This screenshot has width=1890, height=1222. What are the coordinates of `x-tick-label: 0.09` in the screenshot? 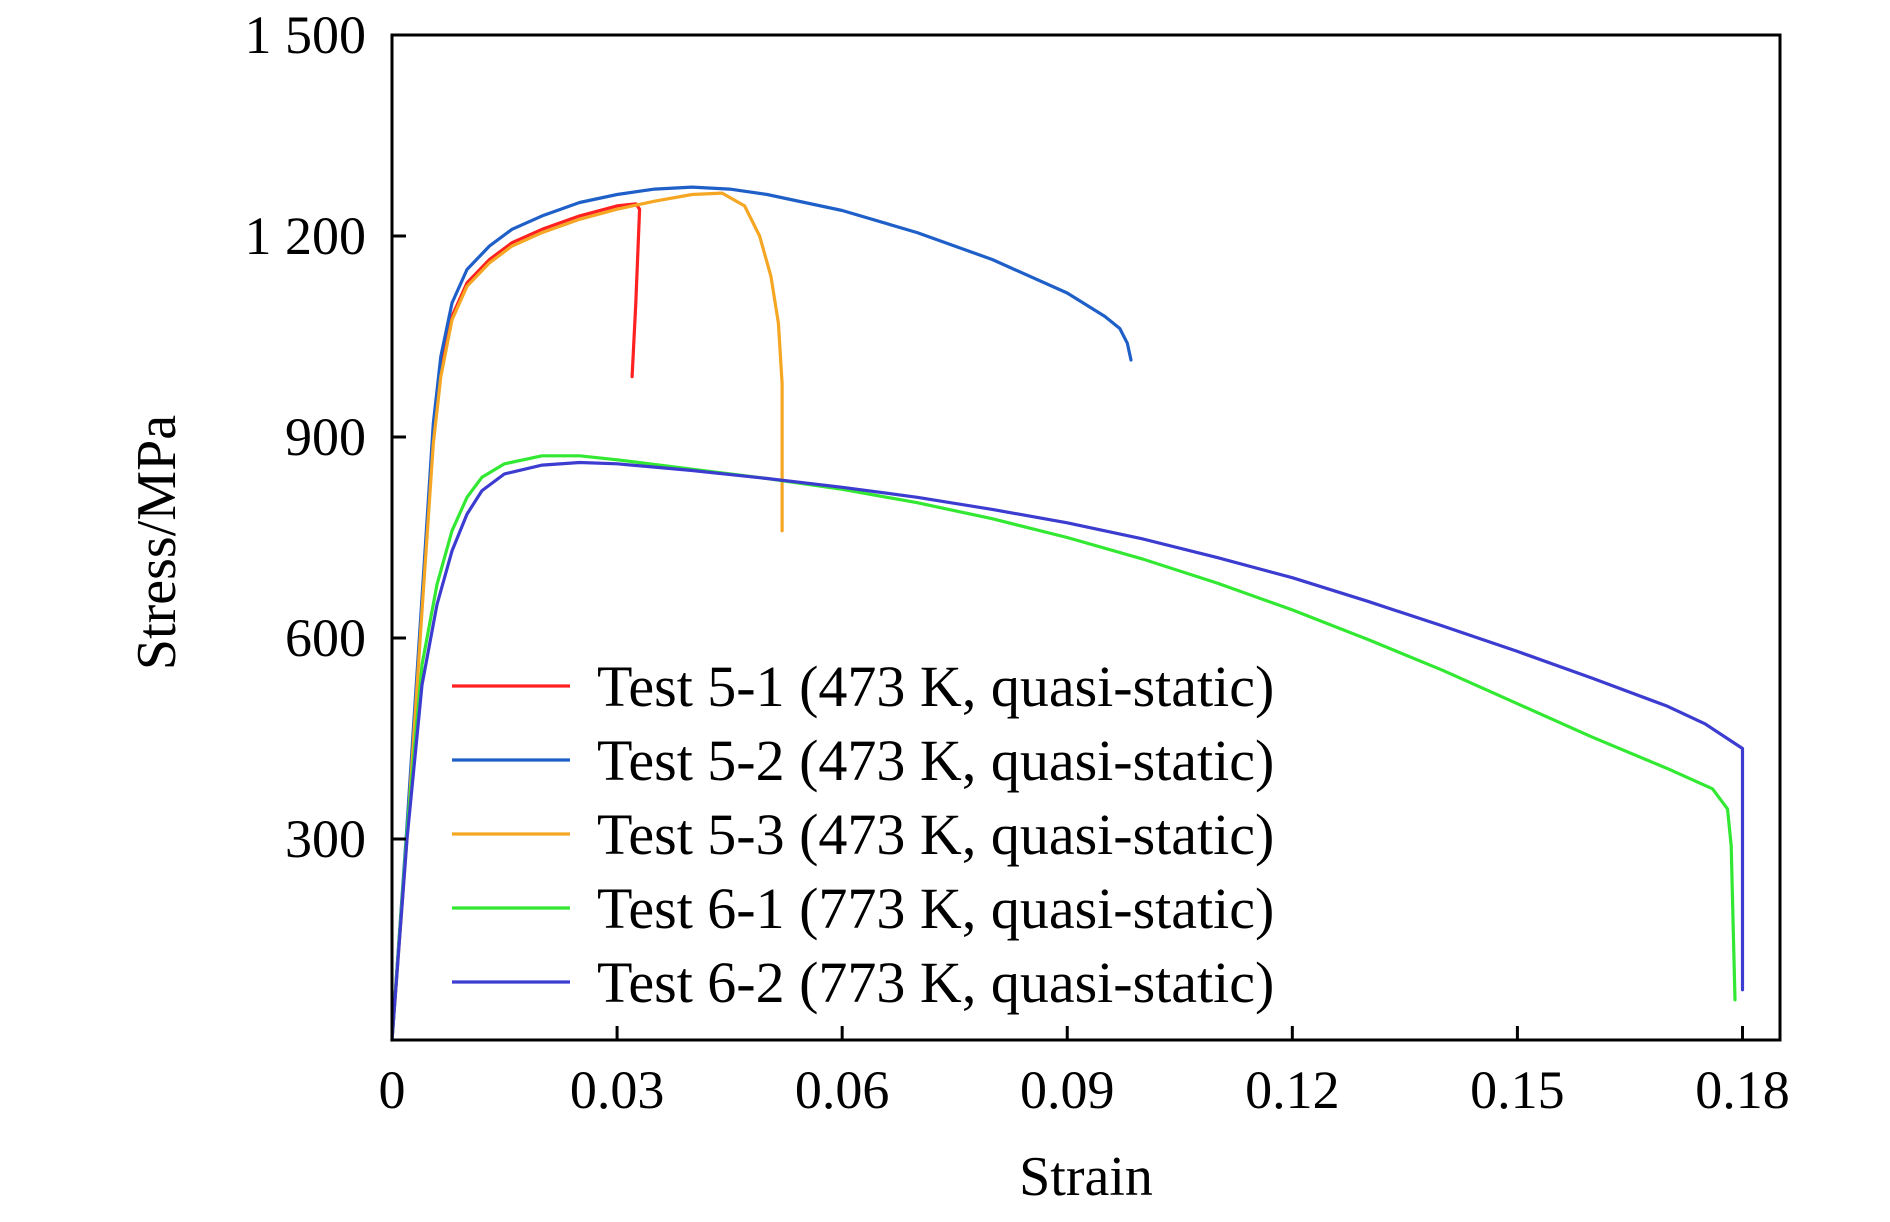 It's located at (1067, 1090).